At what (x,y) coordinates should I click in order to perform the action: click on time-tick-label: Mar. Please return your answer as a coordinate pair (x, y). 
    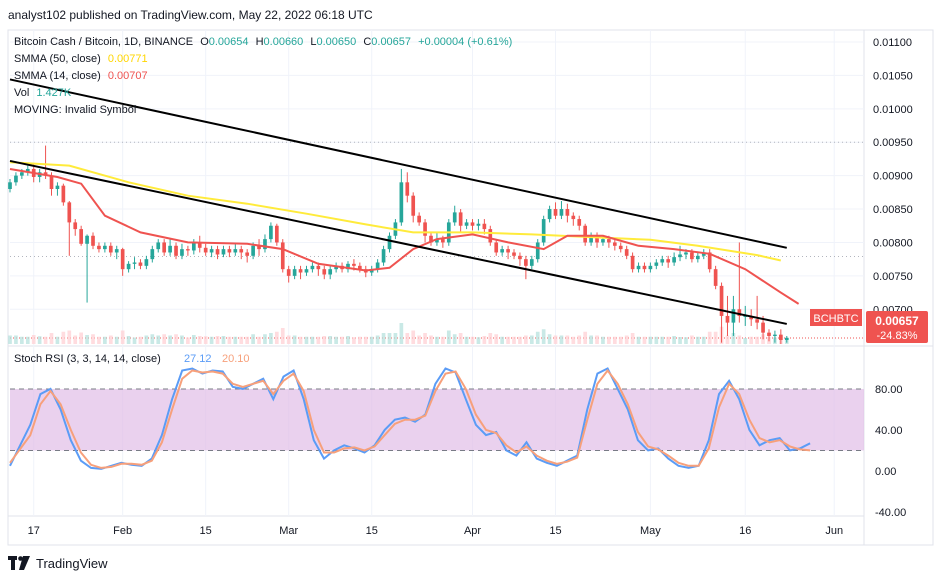
    Looking at the image, I should click on (288, 531).